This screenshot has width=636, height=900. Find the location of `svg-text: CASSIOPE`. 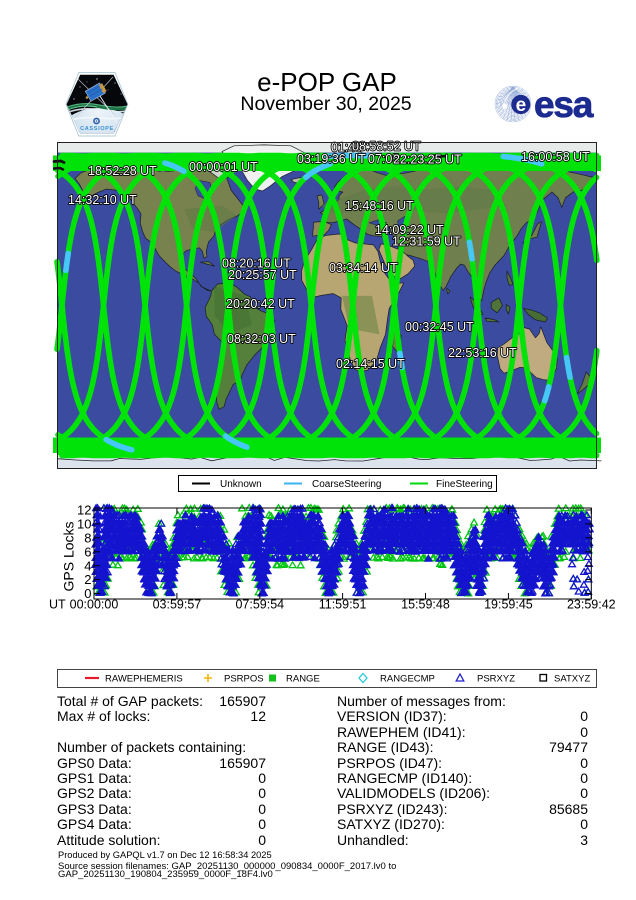

svg-text: CASSIOPE is located at coordinates (97, 129).